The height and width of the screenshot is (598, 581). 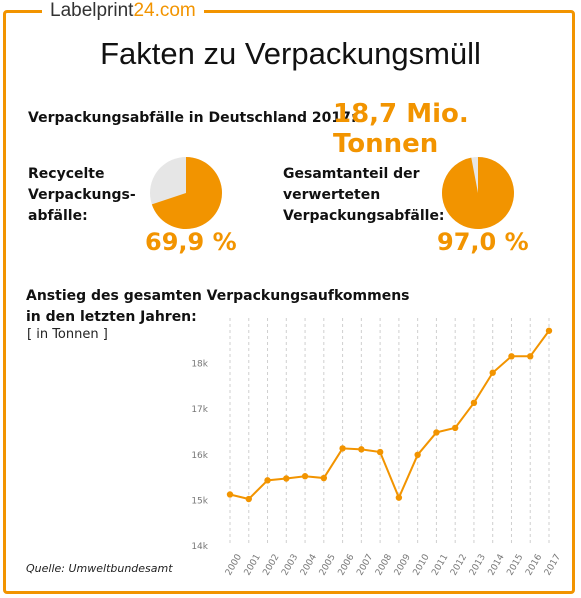 What do you see at coordinates (192, 118) in the screenshot?
I see `stat-label: Verpackungsabfälle in Deutschland 2017:` at bounding box center [192, 118].